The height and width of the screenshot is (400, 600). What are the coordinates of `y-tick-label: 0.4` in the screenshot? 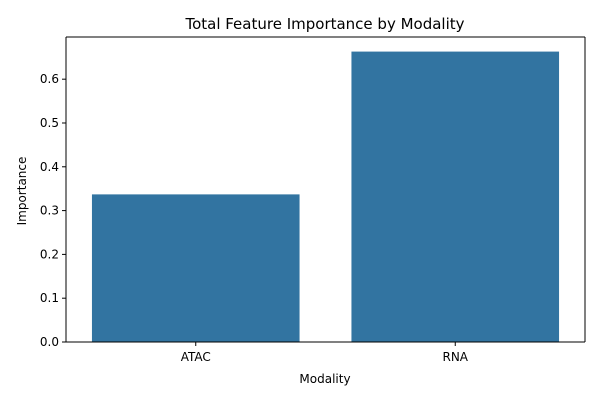 It's located at (49, 167).